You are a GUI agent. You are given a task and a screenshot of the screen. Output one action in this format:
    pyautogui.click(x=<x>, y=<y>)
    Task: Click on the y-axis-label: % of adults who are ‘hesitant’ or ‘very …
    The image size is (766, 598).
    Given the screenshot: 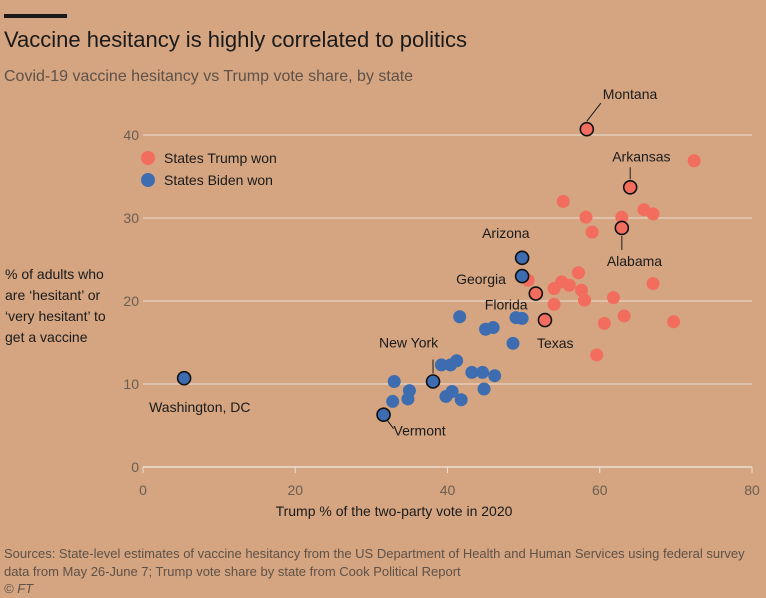 What is the action you would take?
    pyautogui.click(x=55, y=305)
    